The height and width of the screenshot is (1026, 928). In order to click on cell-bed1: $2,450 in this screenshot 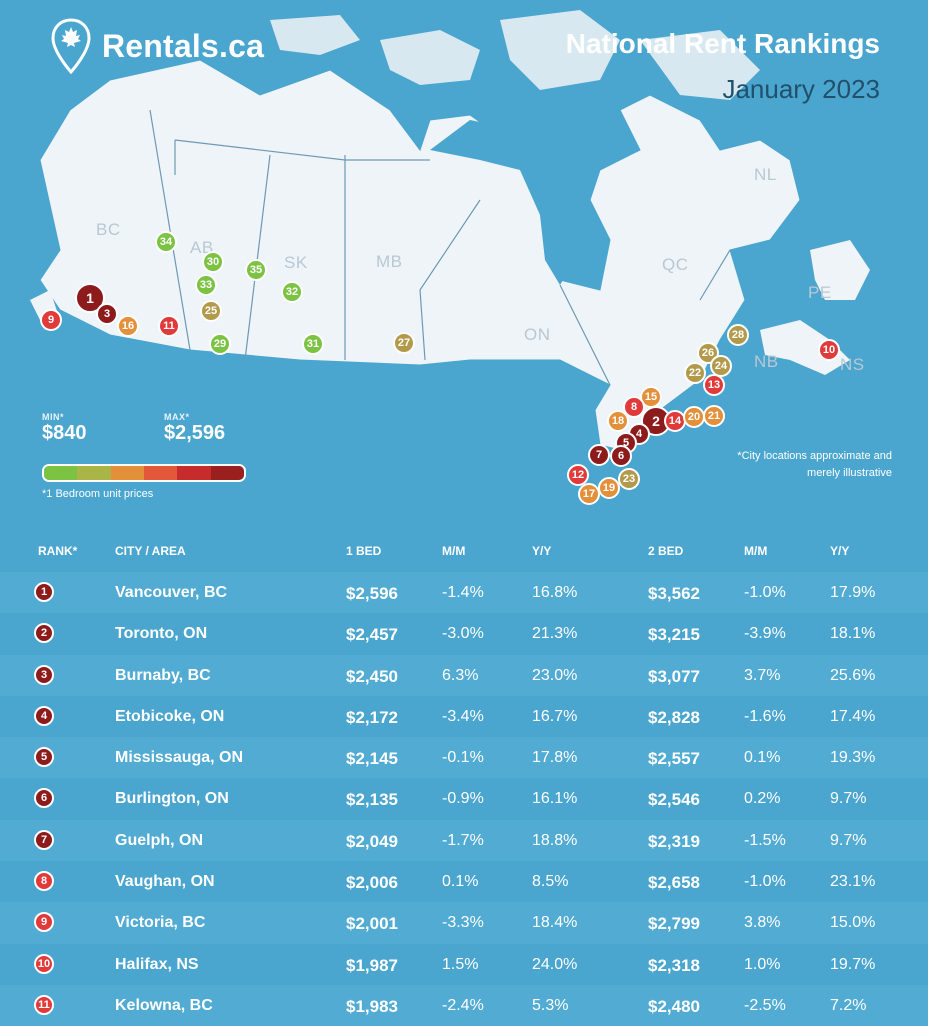, I will do `click(372, 676)`.